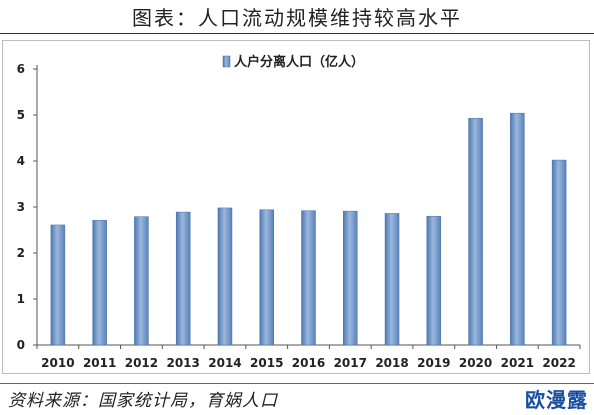 The width and height of the screenshot is (594, 415). Describe the element at coordinates (434, 280) in the screenshot. I see `bar-2019` at that location.